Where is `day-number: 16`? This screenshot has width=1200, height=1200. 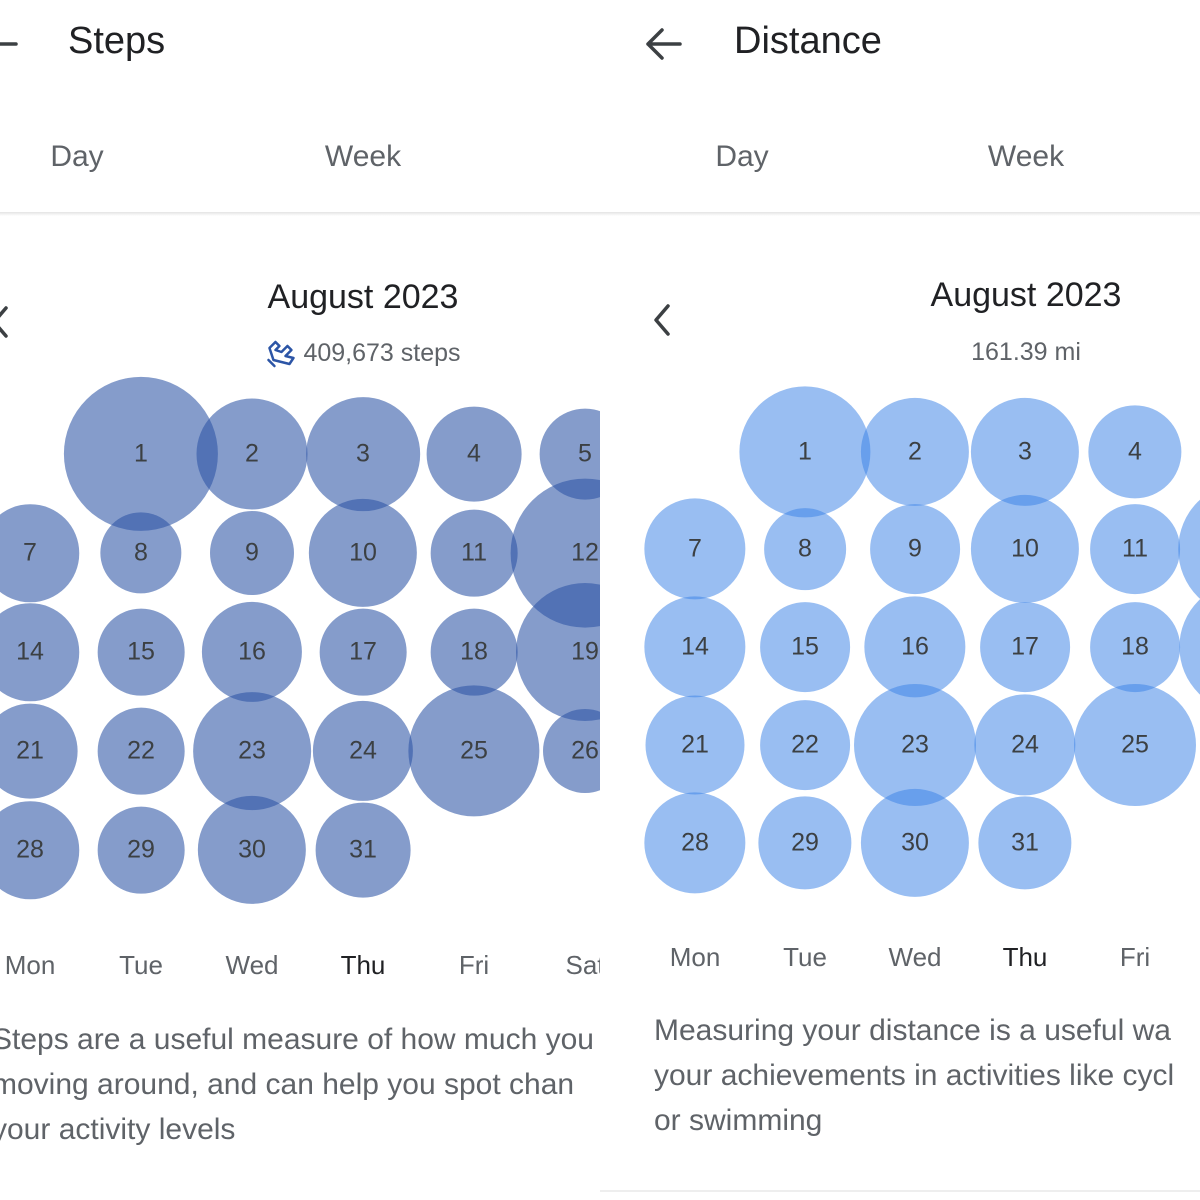
day-number: 16 is located at coordinates (915, 646).